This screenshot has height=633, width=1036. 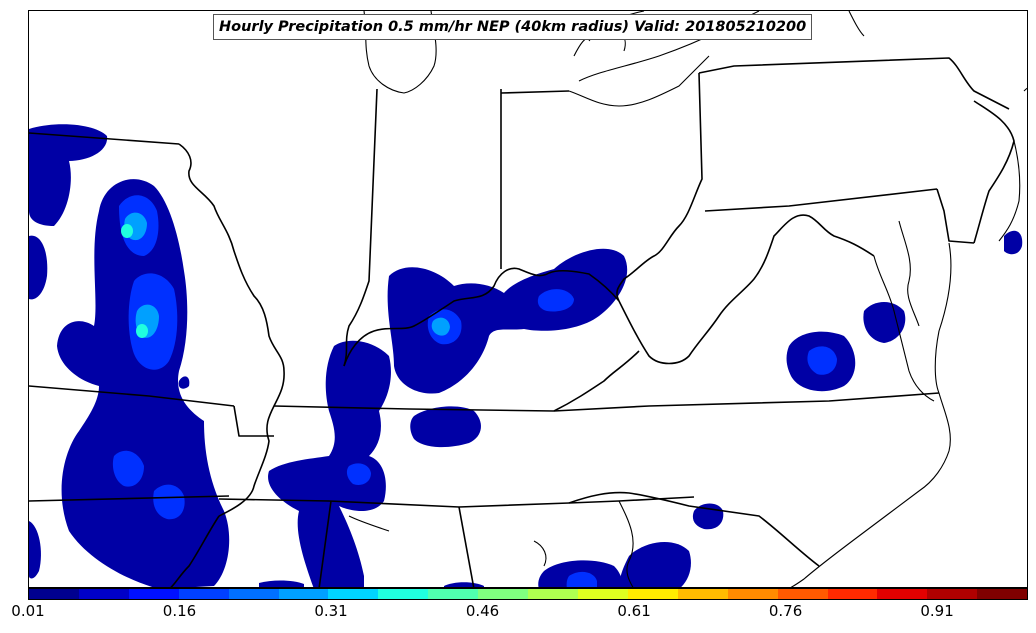 What do you see at coordinates (639, 81) in the screenshot?
I see `lake-erie-shore` at bounding box center [639, 81].